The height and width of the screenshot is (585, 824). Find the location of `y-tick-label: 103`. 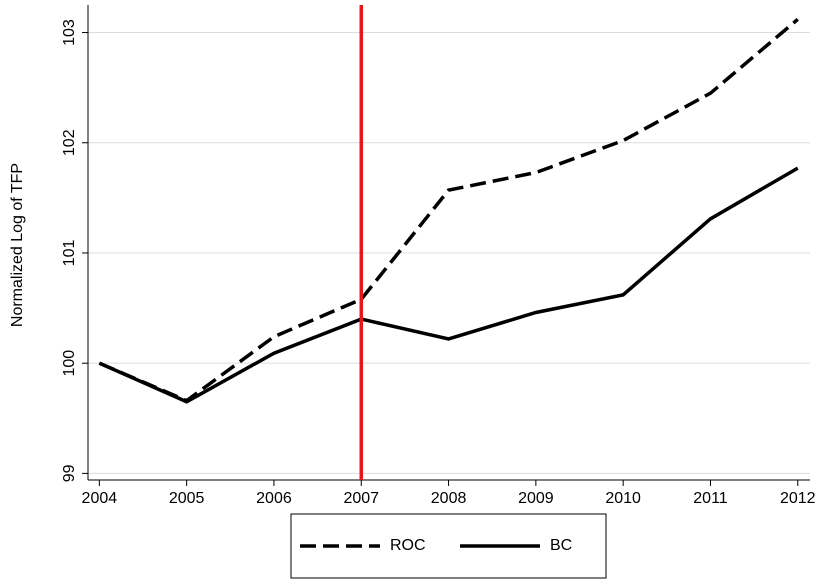

y-tick-label: 103 is located at coordinates (69, 32).